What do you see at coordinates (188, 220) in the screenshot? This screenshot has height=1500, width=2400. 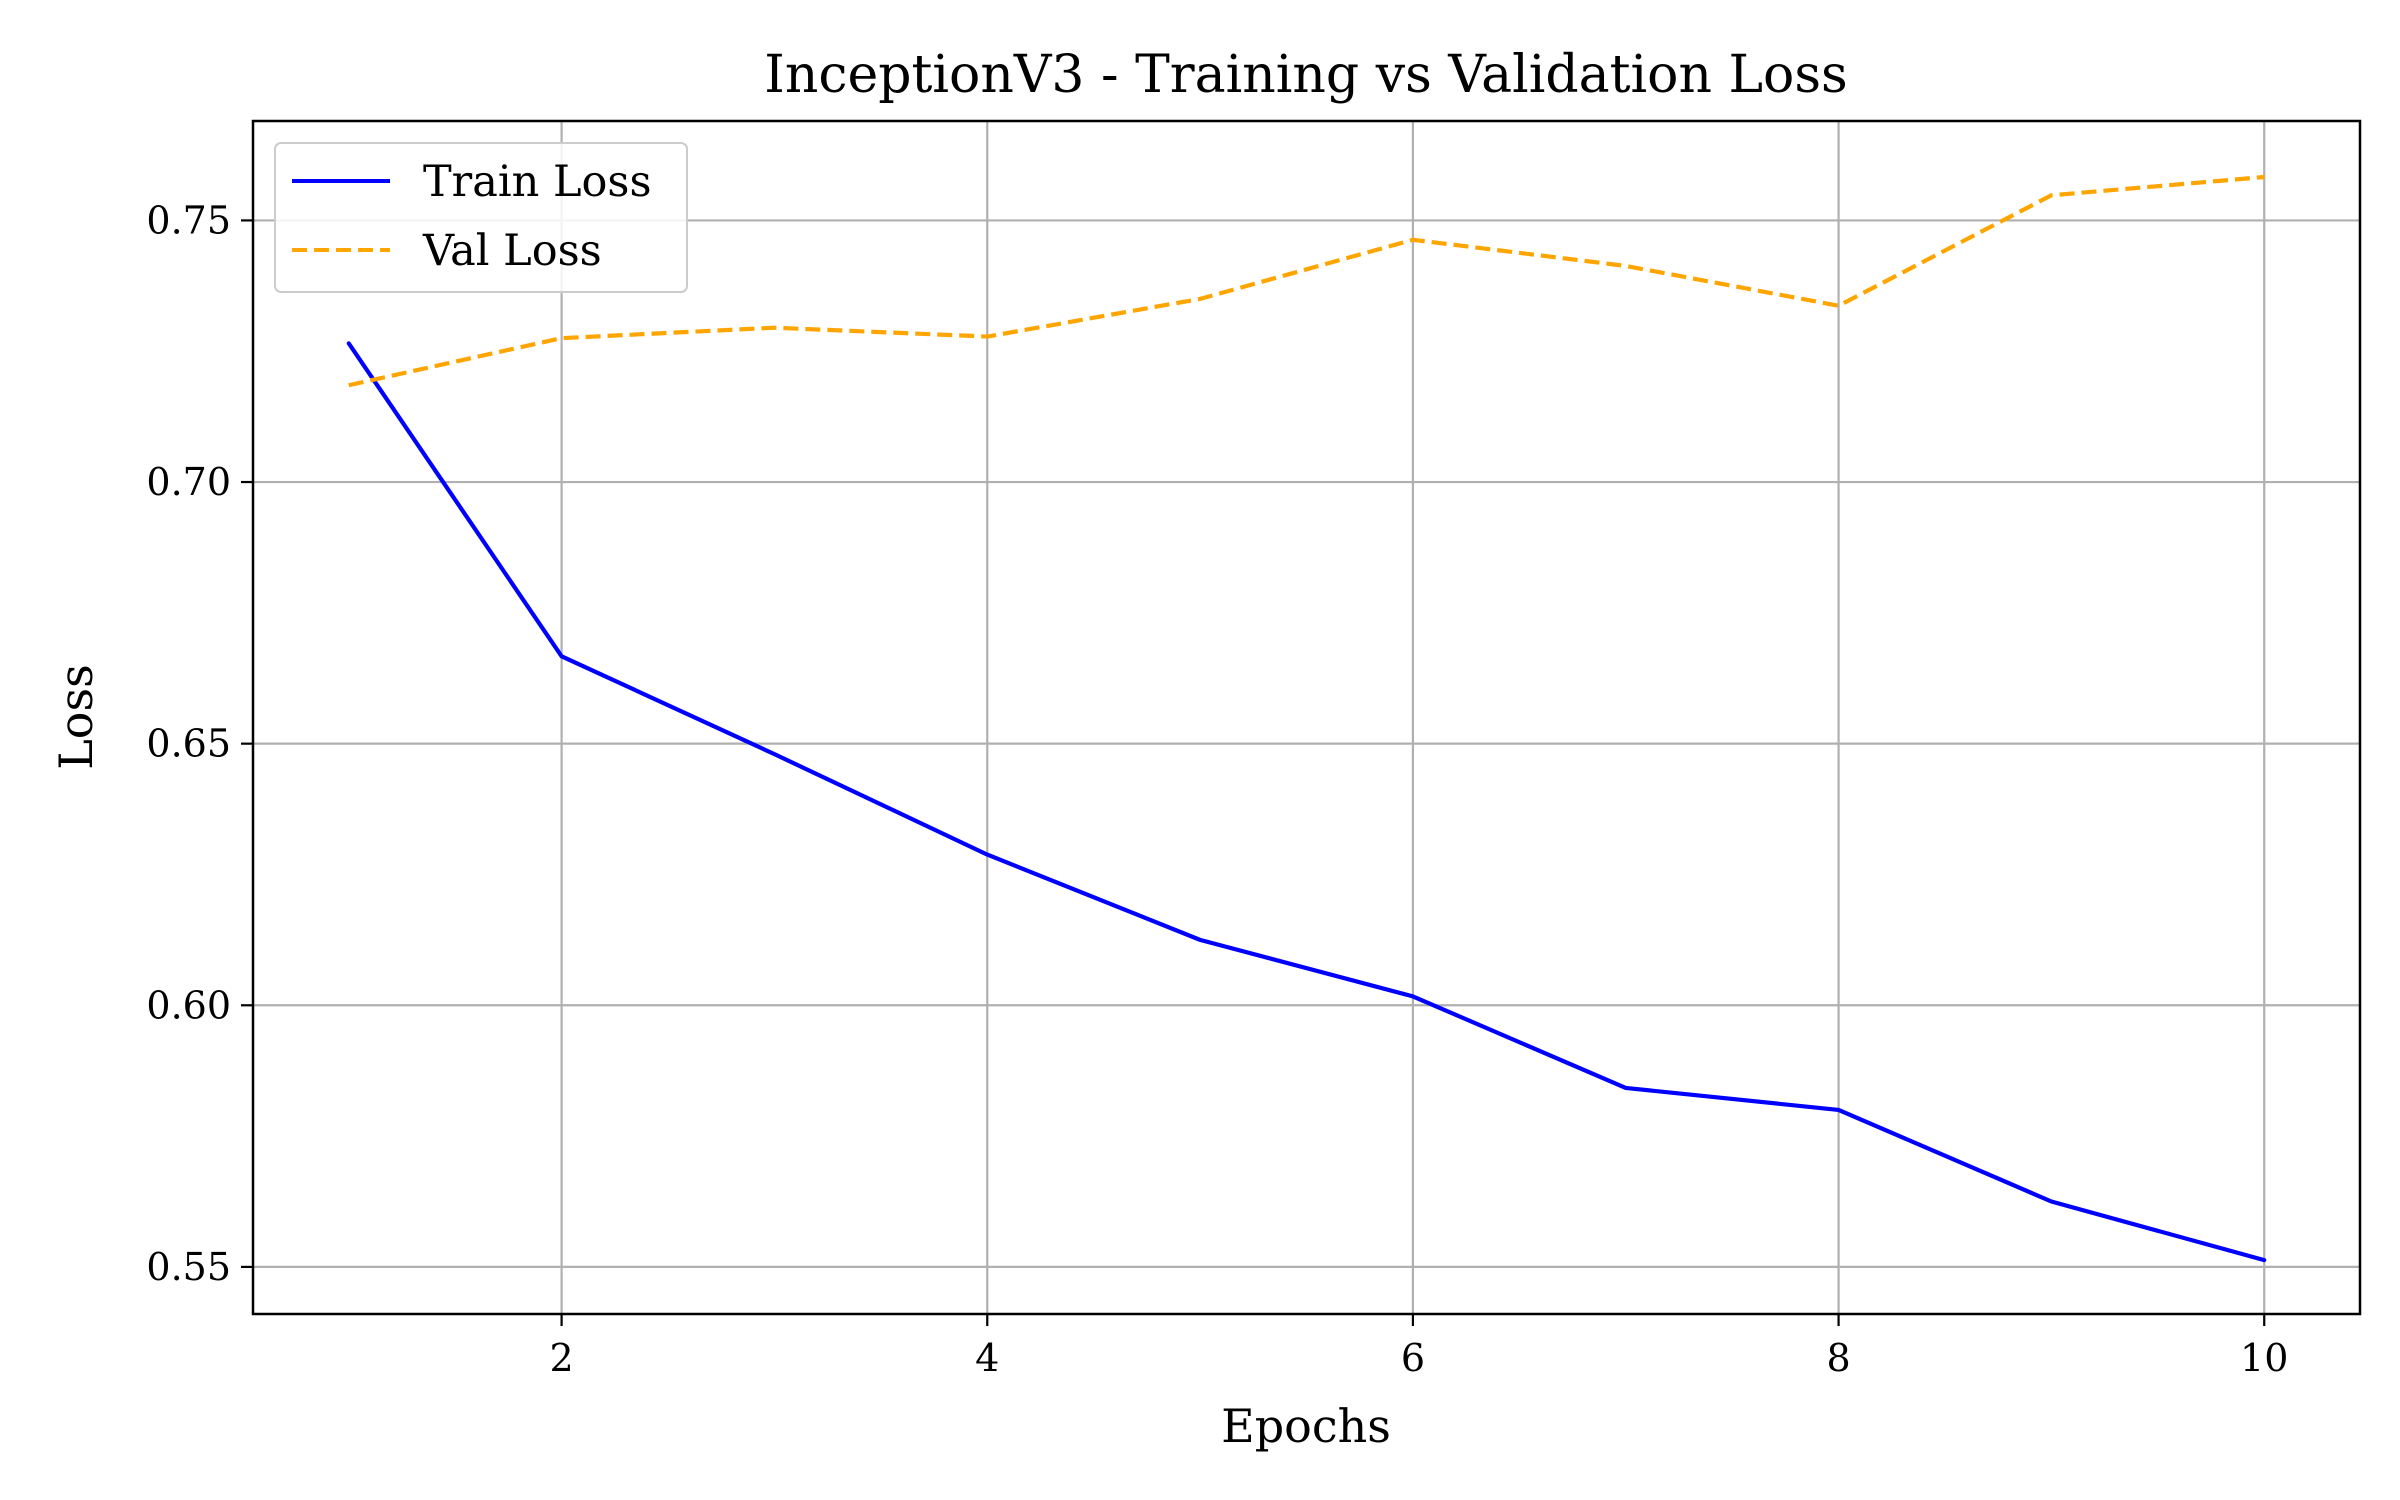 I see `y-tick-label: 0.75` at bounding box center [188, 220].